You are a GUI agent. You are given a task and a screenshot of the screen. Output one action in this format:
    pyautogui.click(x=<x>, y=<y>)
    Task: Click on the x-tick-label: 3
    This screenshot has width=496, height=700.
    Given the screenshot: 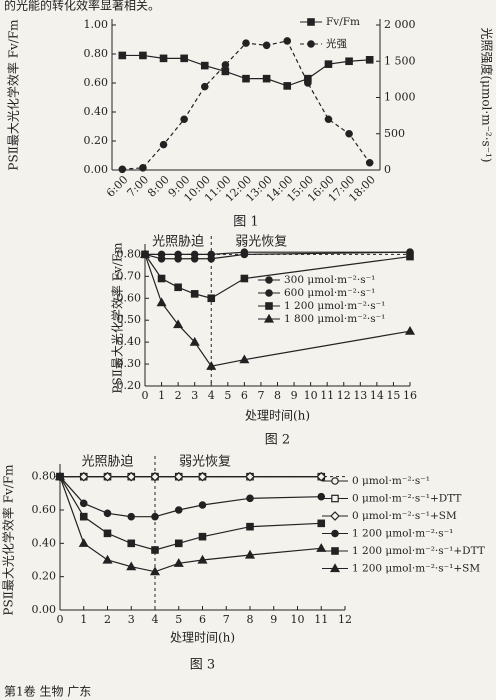 What is the action you would take?
    pyautogui.click(x=131, y=619)
    